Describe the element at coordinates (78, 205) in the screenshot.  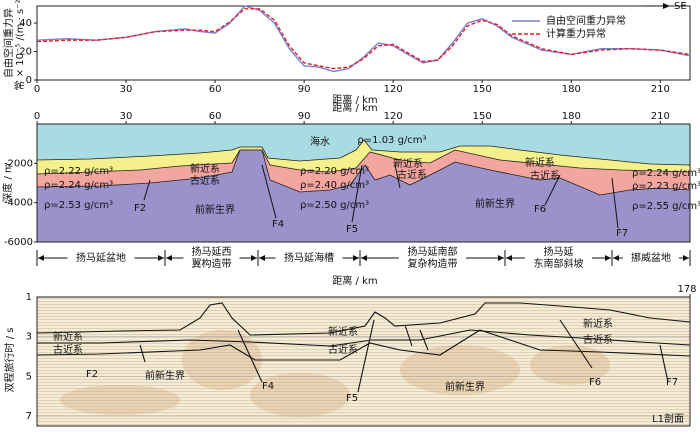
I see `section-label: ρ=2.53 g/cm³` at that location.